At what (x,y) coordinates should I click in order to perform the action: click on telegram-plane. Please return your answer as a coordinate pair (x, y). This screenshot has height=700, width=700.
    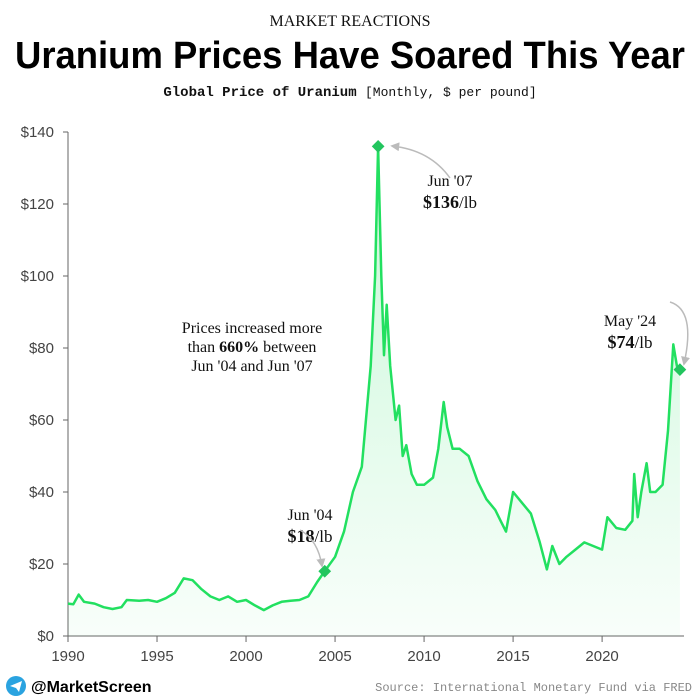
    Looking at the image, I should click on (16, 686).